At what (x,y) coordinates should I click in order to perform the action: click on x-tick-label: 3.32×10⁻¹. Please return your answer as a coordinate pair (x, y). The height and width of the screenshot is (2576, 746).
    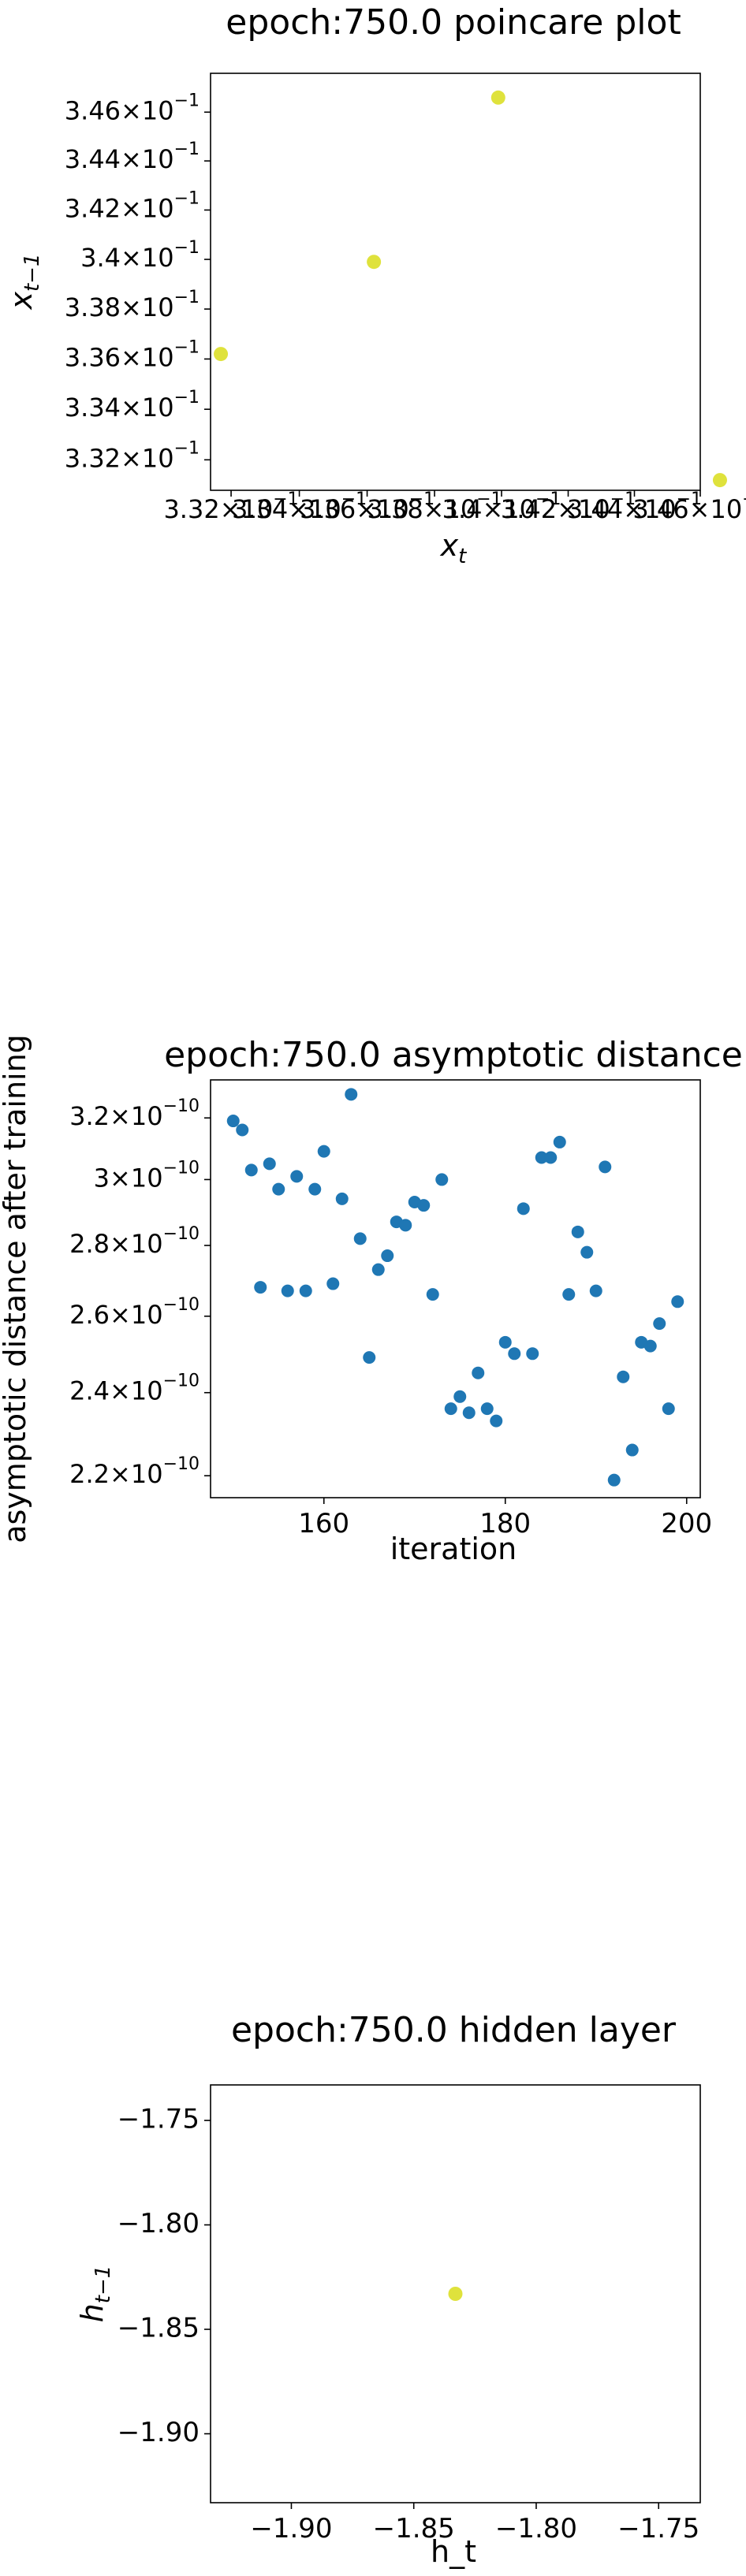
    Looking at the image, I should click on (230, 507).